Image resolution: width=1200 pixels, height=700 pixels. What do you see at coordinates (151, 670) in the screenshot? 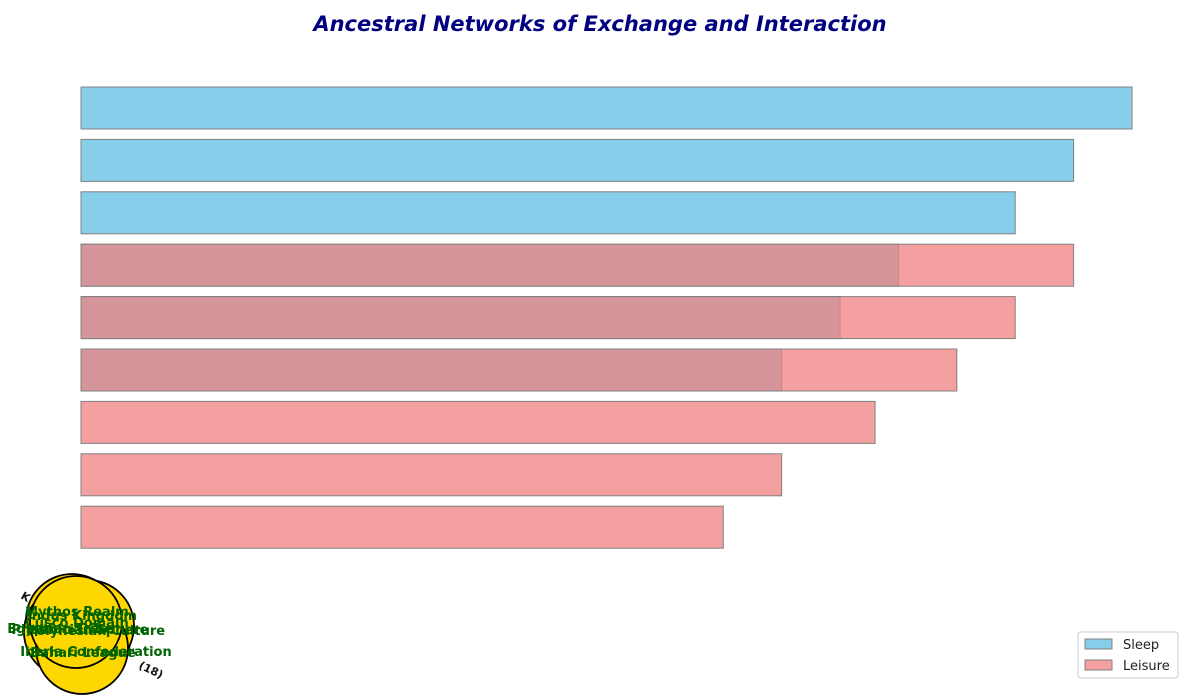
I see `network-edge-label-1: (18)` at bounding box center [151, 670].